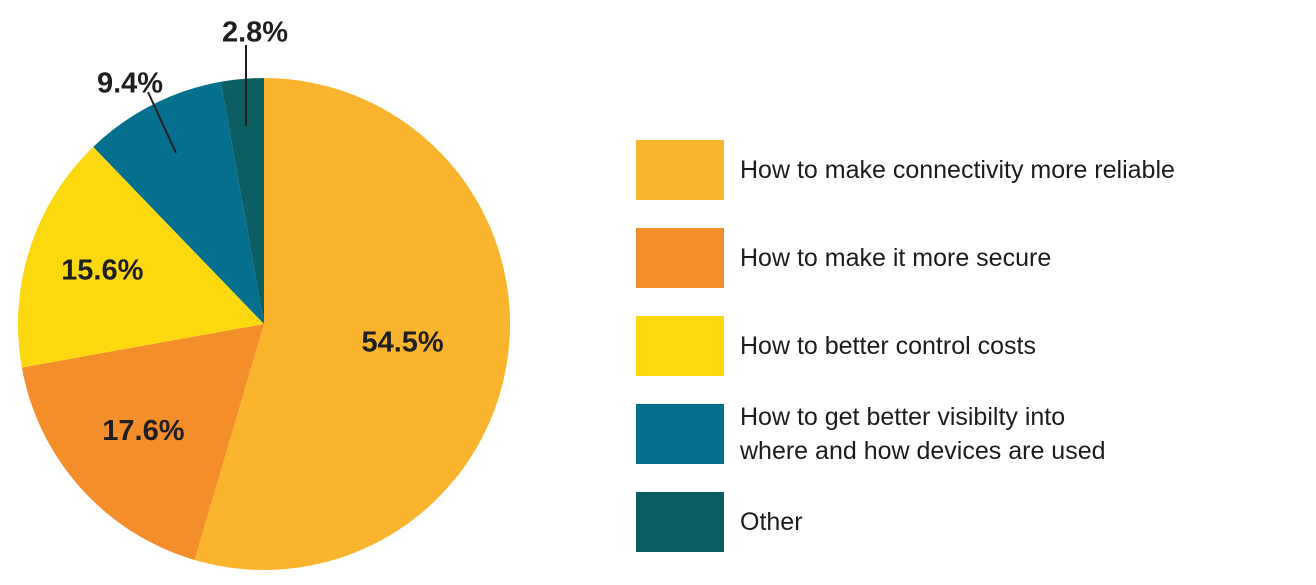  I want to click on legend-label-reliable: How to make connectivity more reliable, so click(957, 170).